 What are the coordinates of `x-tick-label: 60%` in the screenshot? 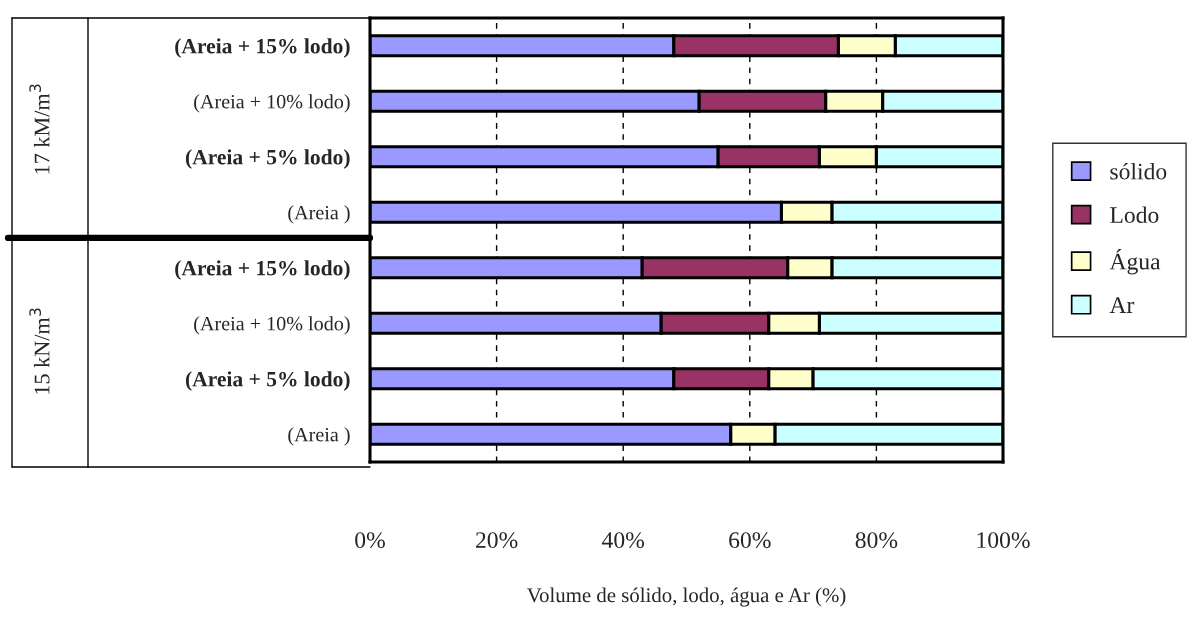 It's located at (750, 540).